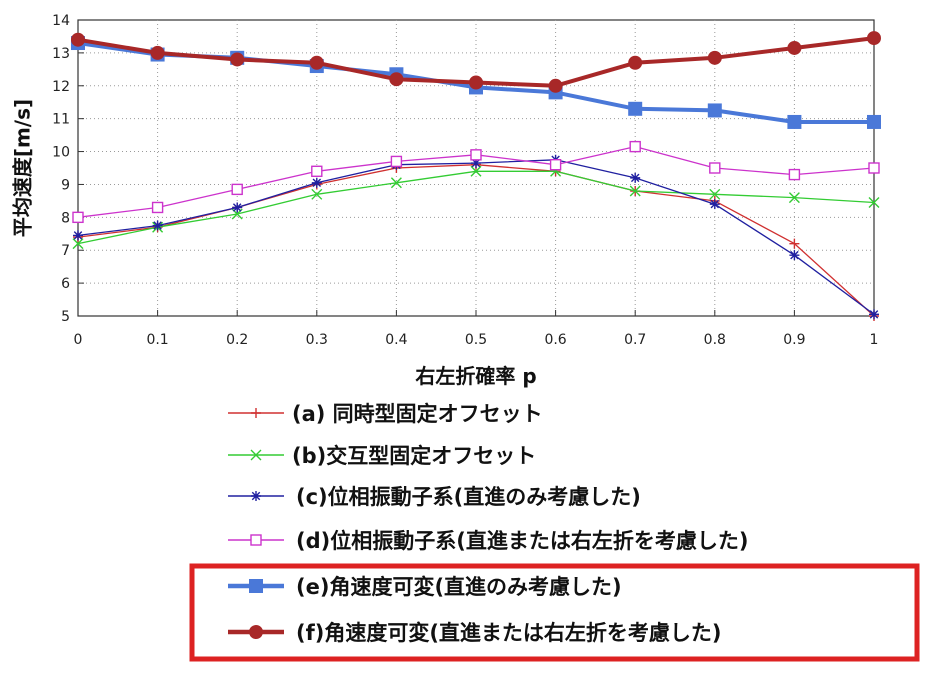 This screenshot has height=678, width=939. Describe the element at coordinates (65, 317) in the screenshot. I see `y-tick-label: 5` at that location.